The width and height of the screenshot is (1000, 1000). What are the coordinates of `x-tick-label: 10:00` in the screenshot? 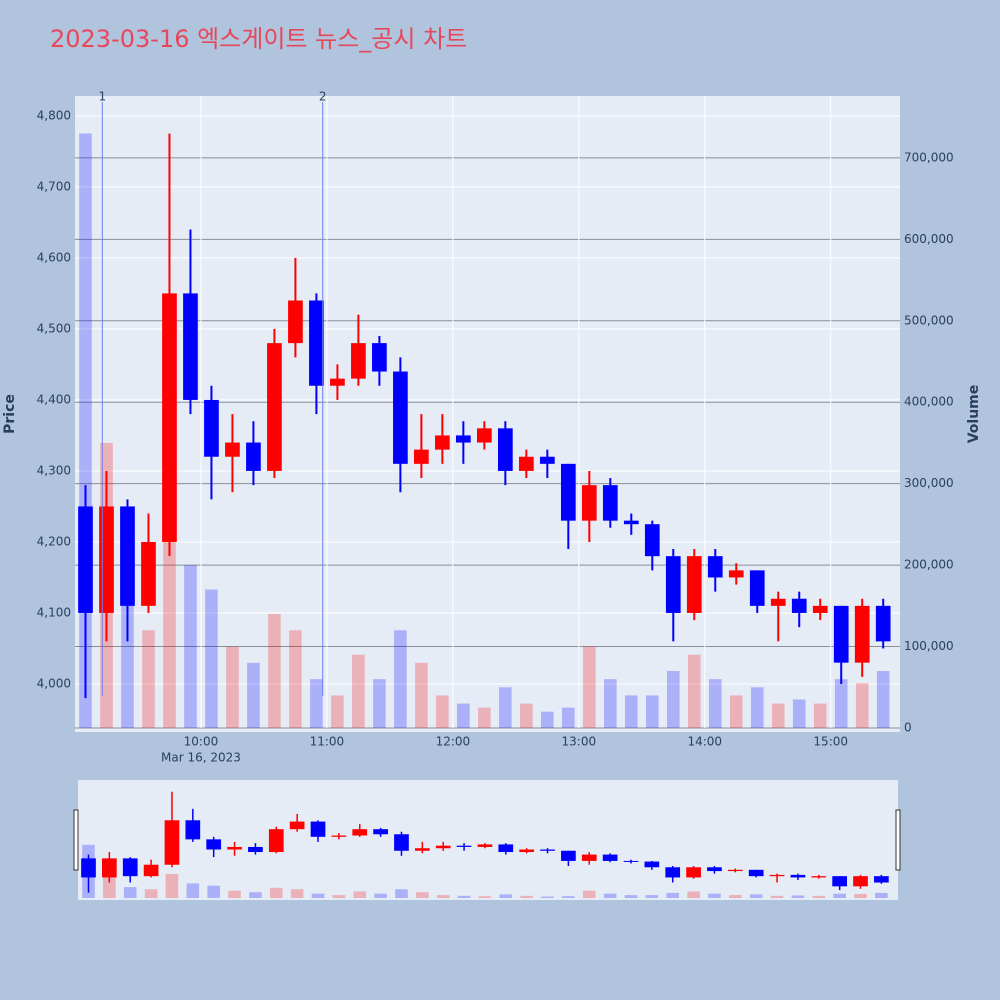 It's located at (201, 742).